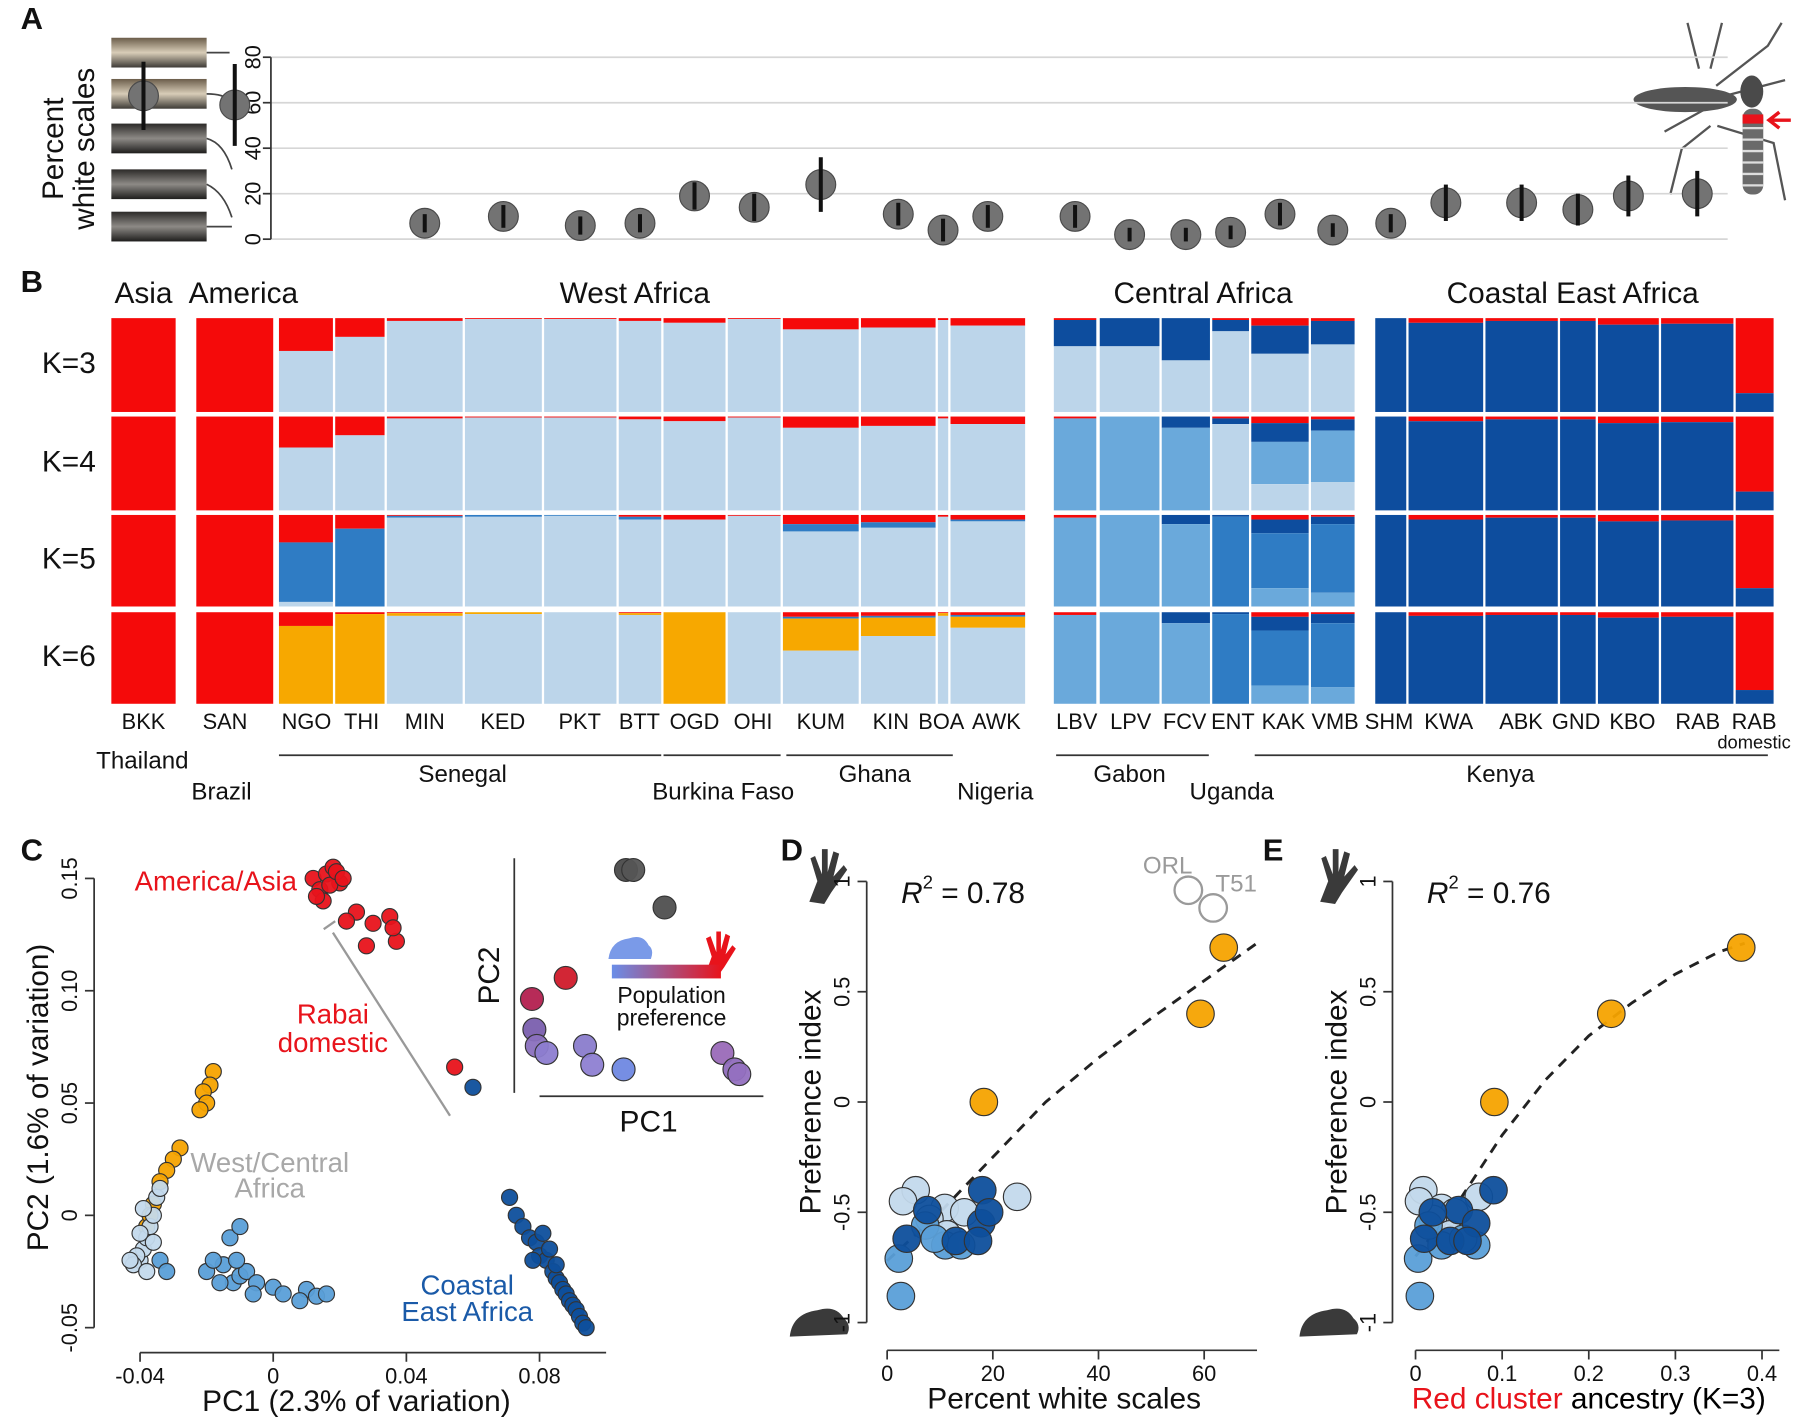  Describe the element at coordinates (875, 774) in the screenshot. I see `country-label: Ghana` at that location.